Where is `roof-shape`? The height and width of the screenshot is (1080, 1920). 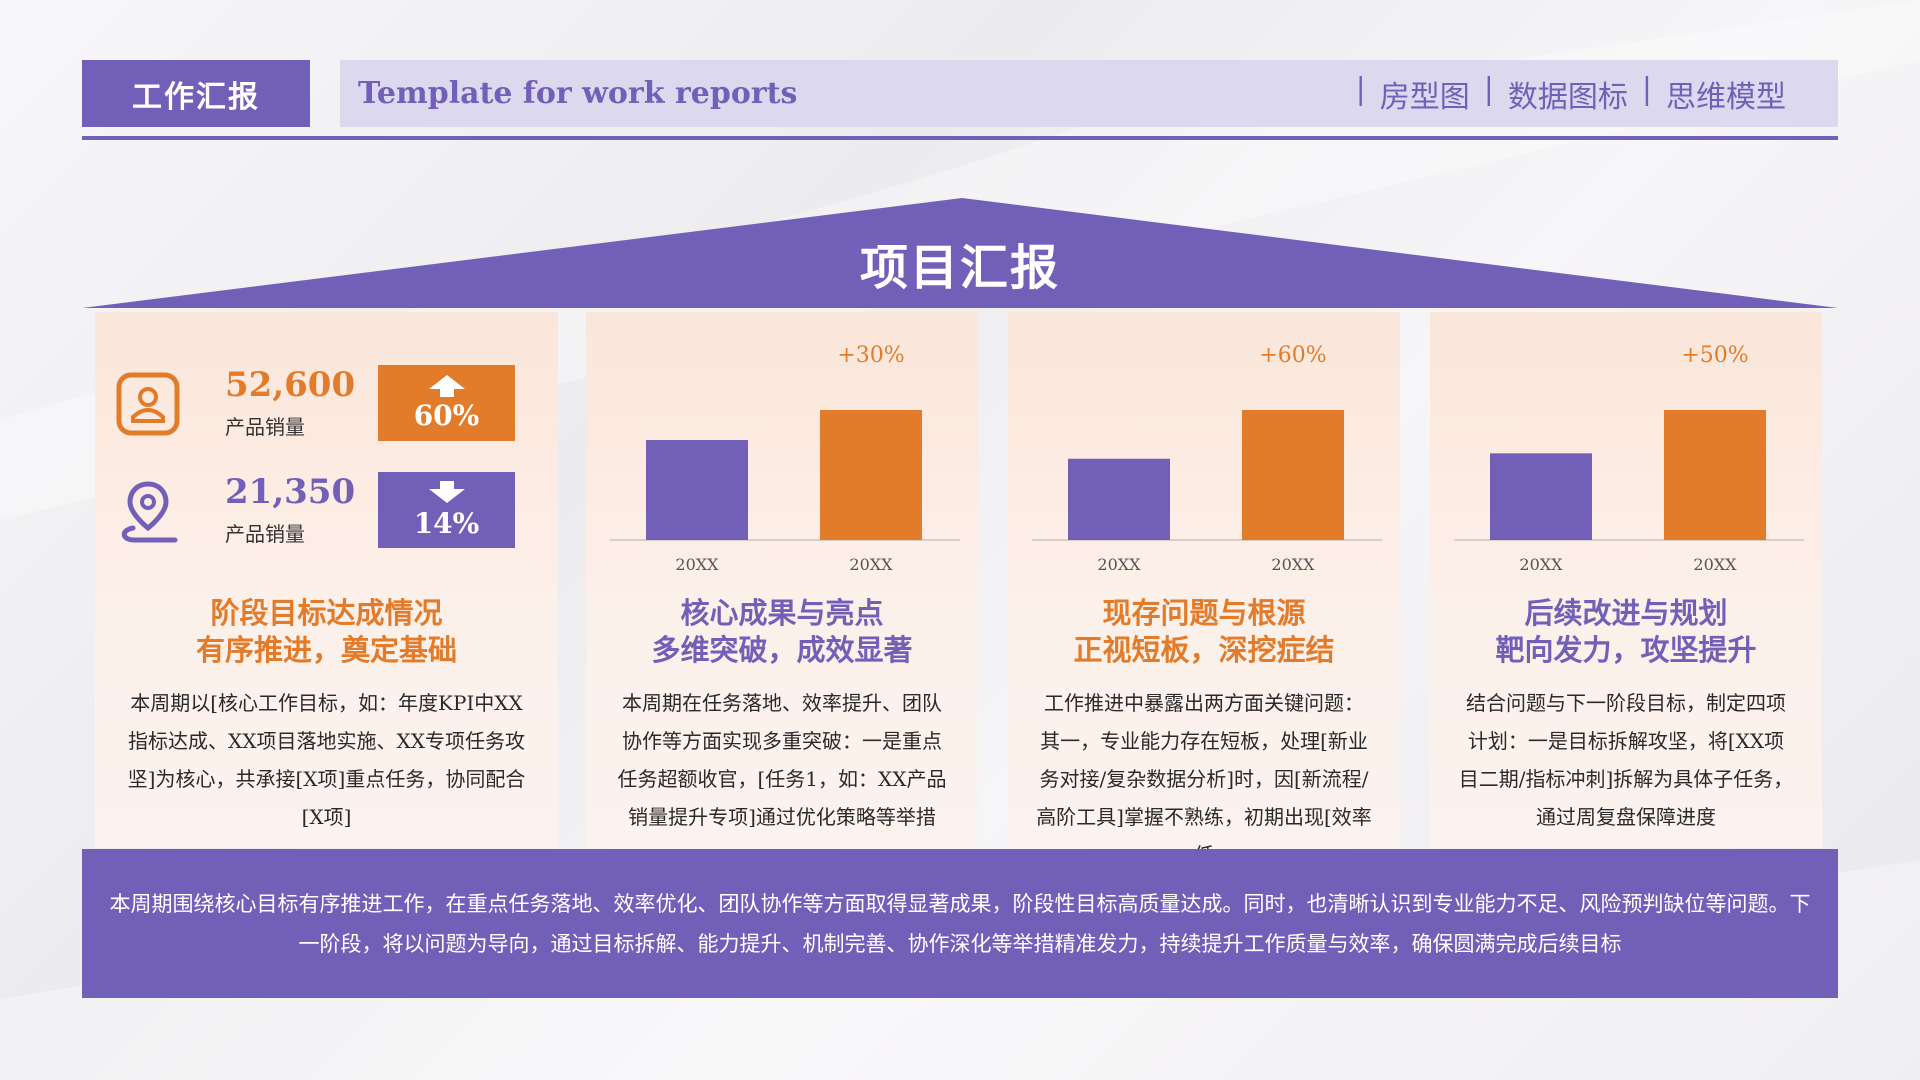 roof-shape is located at coordinates (960, 253).